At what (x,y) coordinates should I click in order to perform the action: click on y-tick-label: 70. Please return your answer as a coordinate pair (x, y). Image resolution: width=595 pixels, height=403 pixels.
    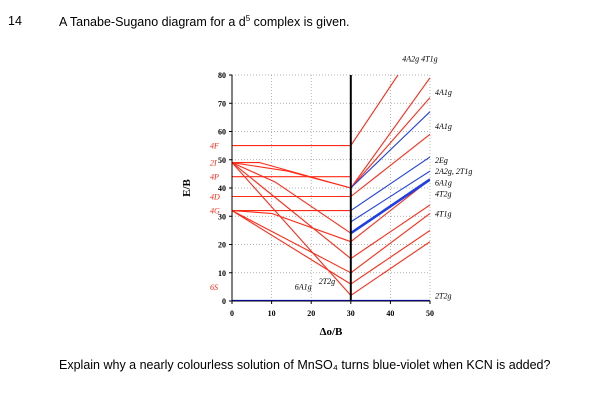
    Looking at the image, I should click on (222, 103).